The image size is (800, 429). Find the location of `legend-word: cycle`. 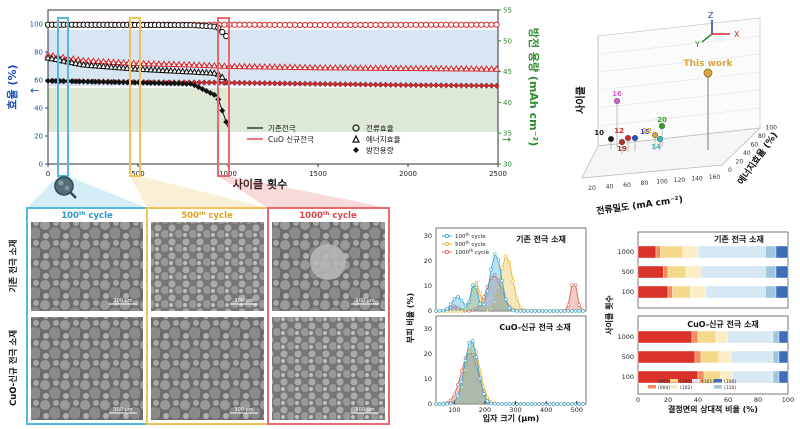

legend-word: cycle is located at coordinates (478, 237).